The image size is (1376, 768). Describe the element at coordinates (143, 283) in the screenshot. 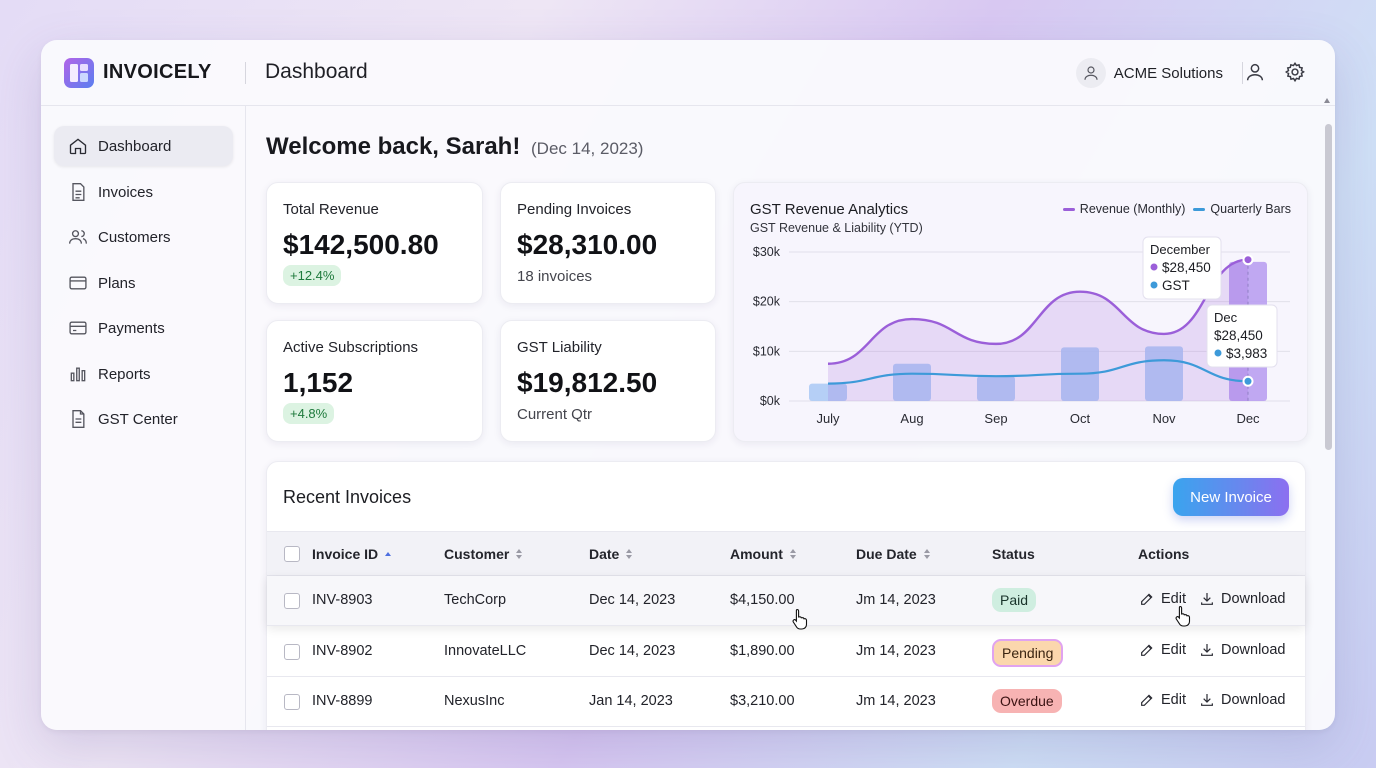

I see `sidebar-item-plans: Plans` at that location.